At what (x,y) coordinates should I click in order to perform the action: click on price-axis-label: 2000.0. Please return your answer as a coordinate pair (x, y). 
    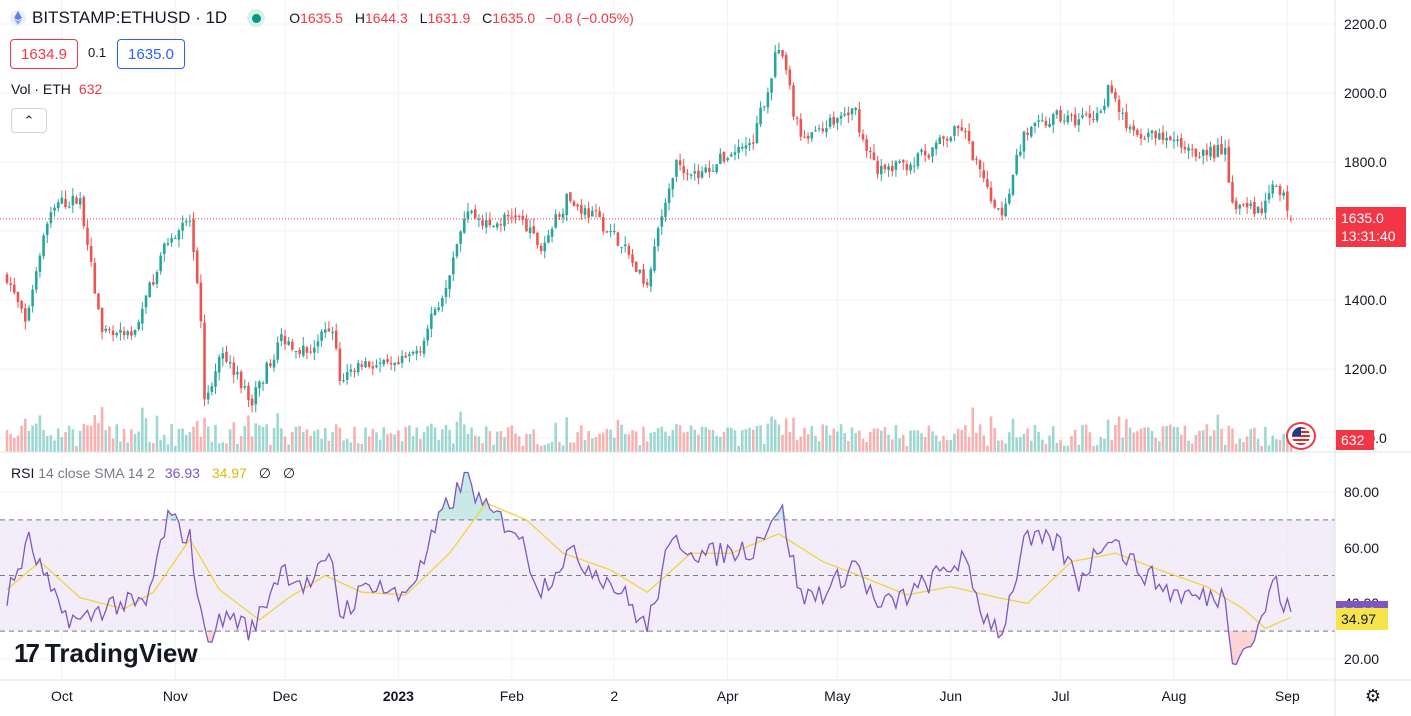
    Looking at the image, I should click on (1365, 93).